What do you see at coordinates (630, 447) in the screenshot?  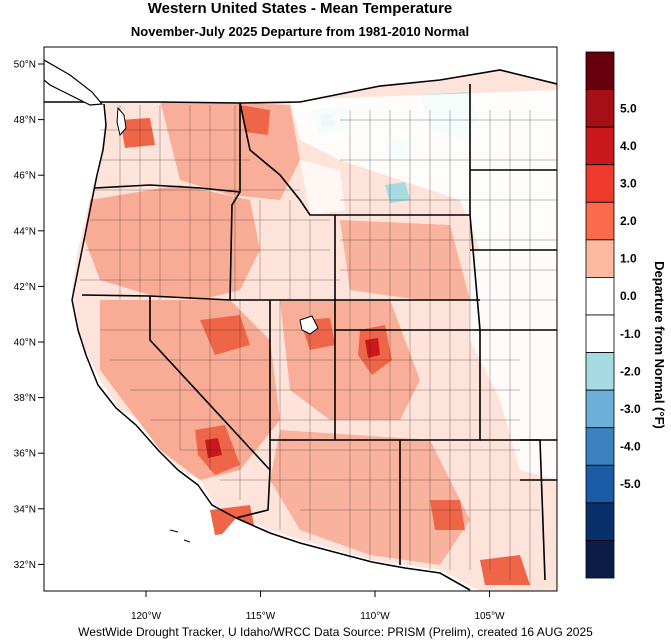 I see `colorbar-label: -4.0` at bounding box center [630, 447].